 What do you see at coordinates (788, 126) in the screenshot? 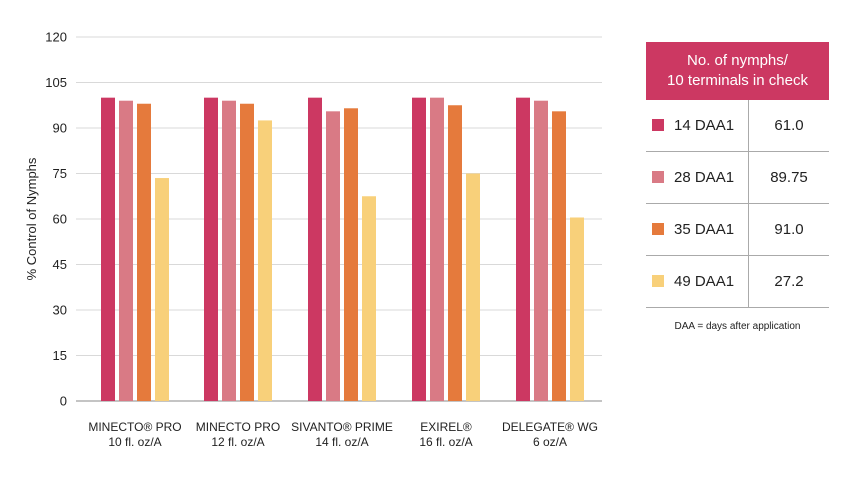
I see `legend-value: 61.0` at bounding box center [788, 126].